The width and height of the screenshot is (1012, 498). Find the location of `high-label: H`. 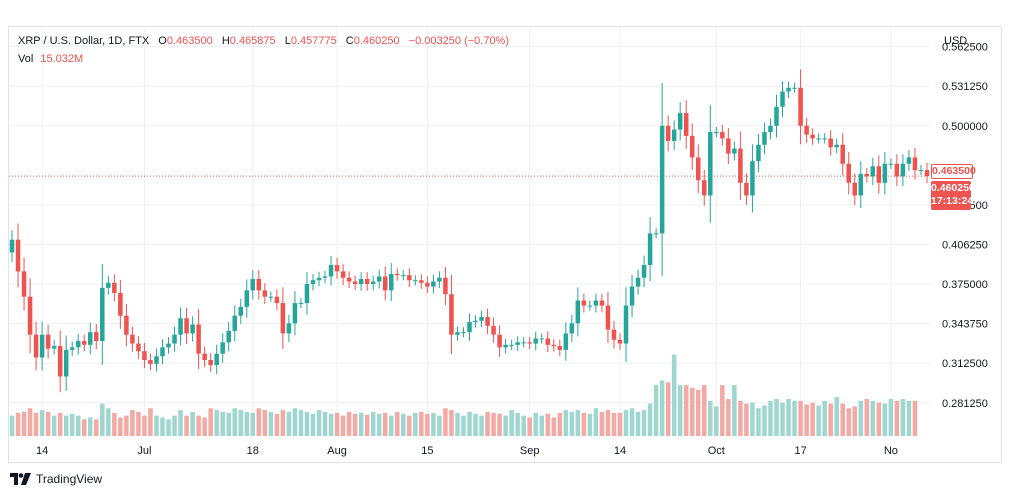

high-label: H is located at coordinates (225, 41).